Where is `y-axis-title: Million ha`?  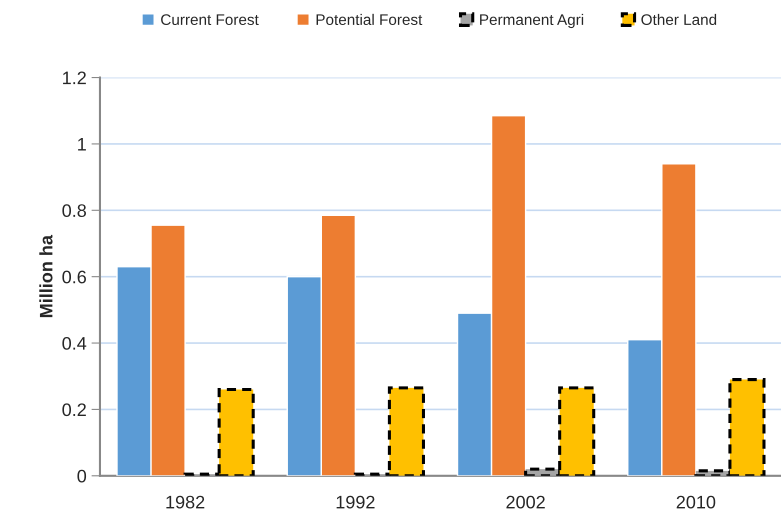
y-axis-title: Million ha is located at coordinates (46, 276).